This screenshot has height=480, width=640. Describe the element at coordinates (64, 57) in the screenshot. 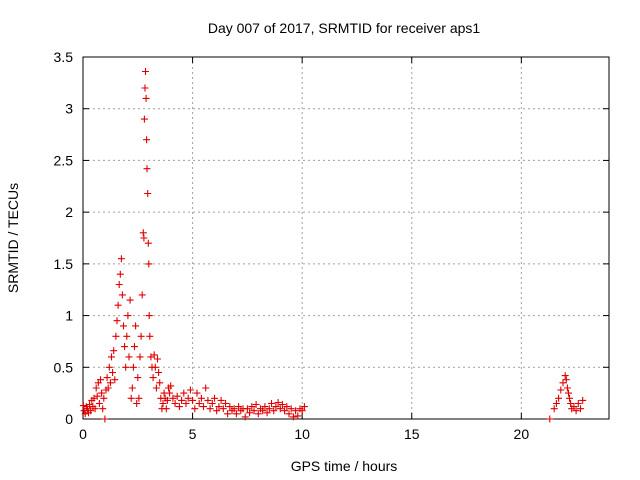

I see `y-tick-label: 3.5` at that location.